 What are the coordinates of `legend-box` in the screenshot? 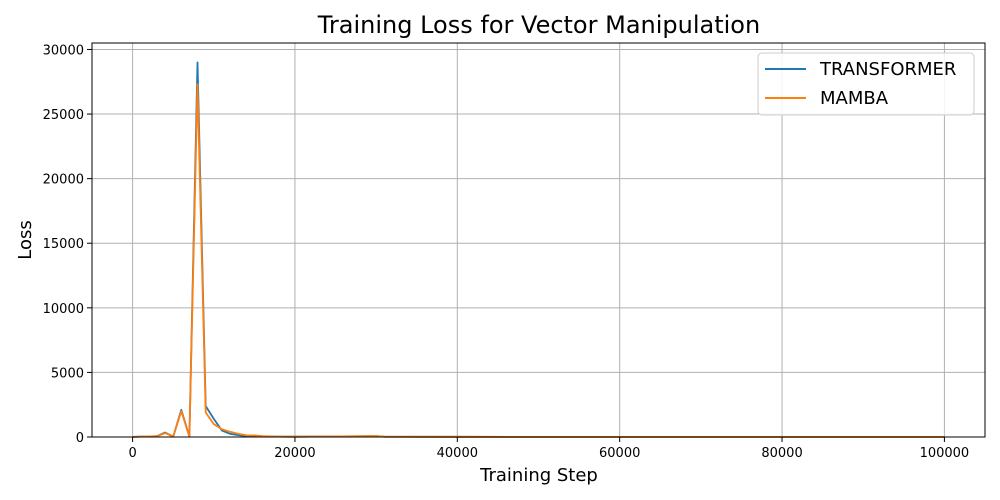 It's located at (866, 84).